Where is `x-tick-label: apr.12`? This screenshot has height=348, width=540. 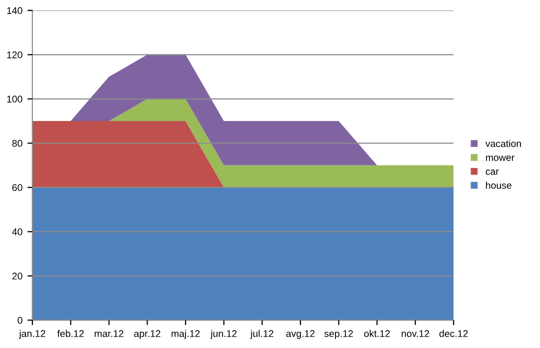 x-tick-label: apr.12 is located at coordinates (147, 334).